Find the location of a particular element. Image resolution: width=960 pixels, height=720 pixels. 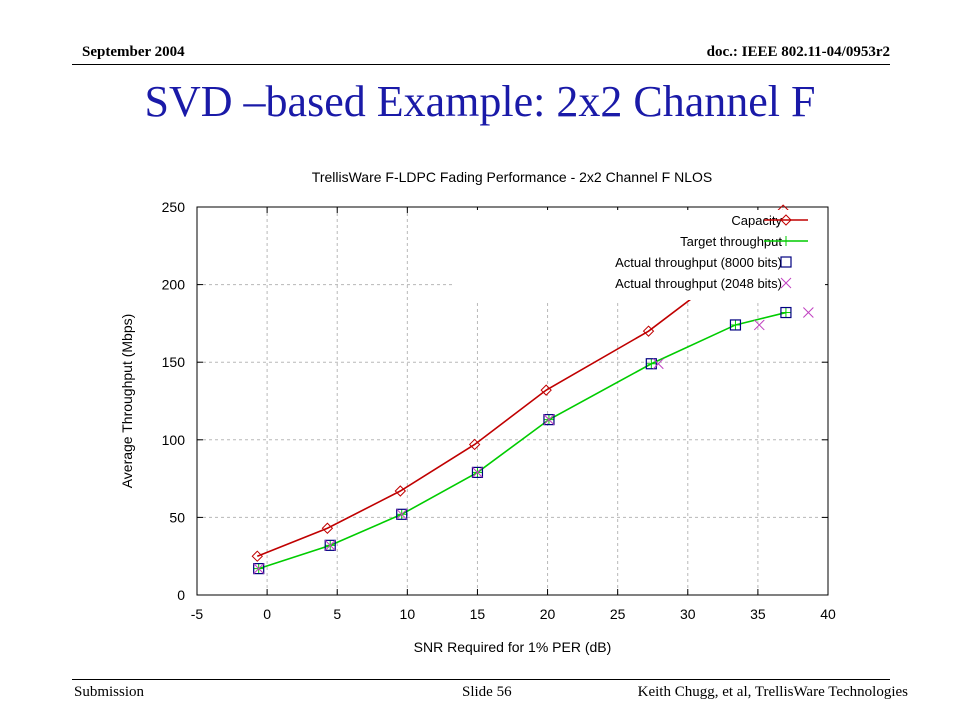

series-3-point-0-b is located at coordinates (259, 568).